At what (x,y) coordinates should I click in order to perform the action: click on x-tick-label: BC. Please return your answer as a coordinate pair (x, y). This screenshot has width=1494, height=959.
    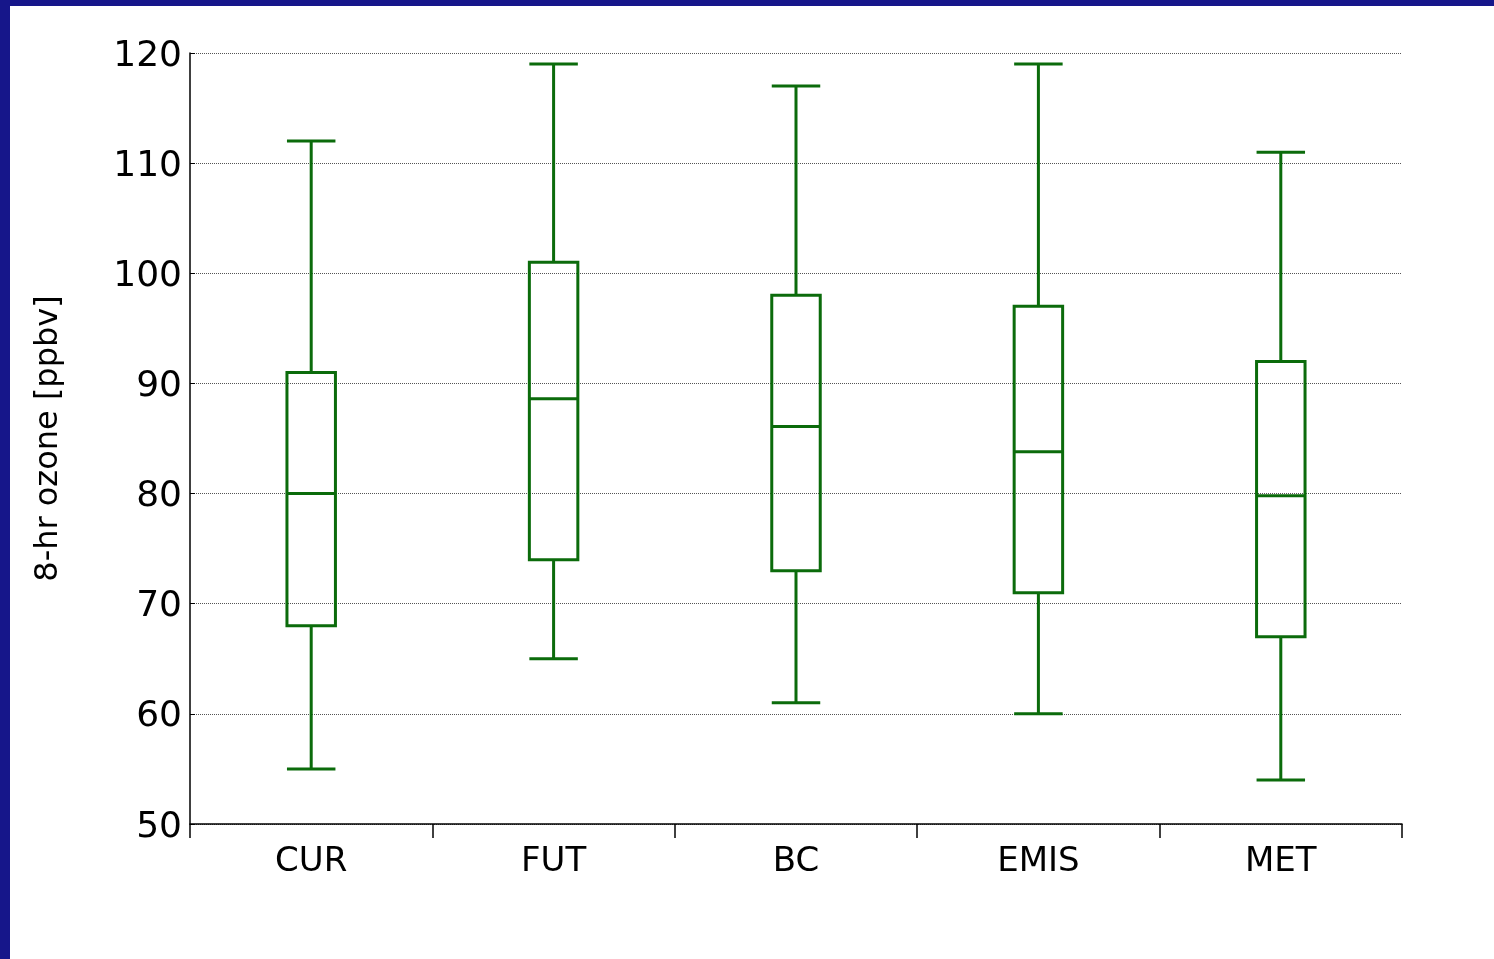
    Looking at the image, I should click on (796, 859).